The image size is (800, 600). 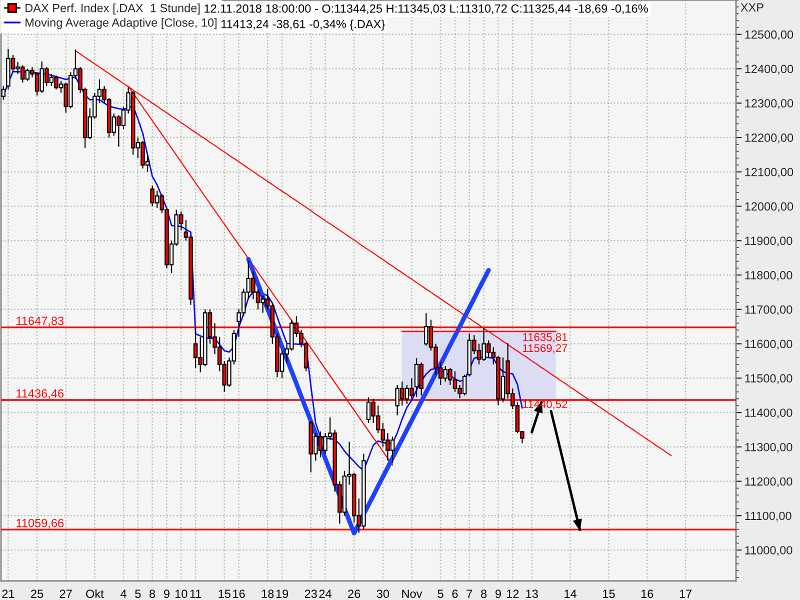 What do you see at coordinates (121, 24) in the screenshot?
I see `legend-label: Moving Average Adaptive [Close, 10]` at bounding box center [121, 24].